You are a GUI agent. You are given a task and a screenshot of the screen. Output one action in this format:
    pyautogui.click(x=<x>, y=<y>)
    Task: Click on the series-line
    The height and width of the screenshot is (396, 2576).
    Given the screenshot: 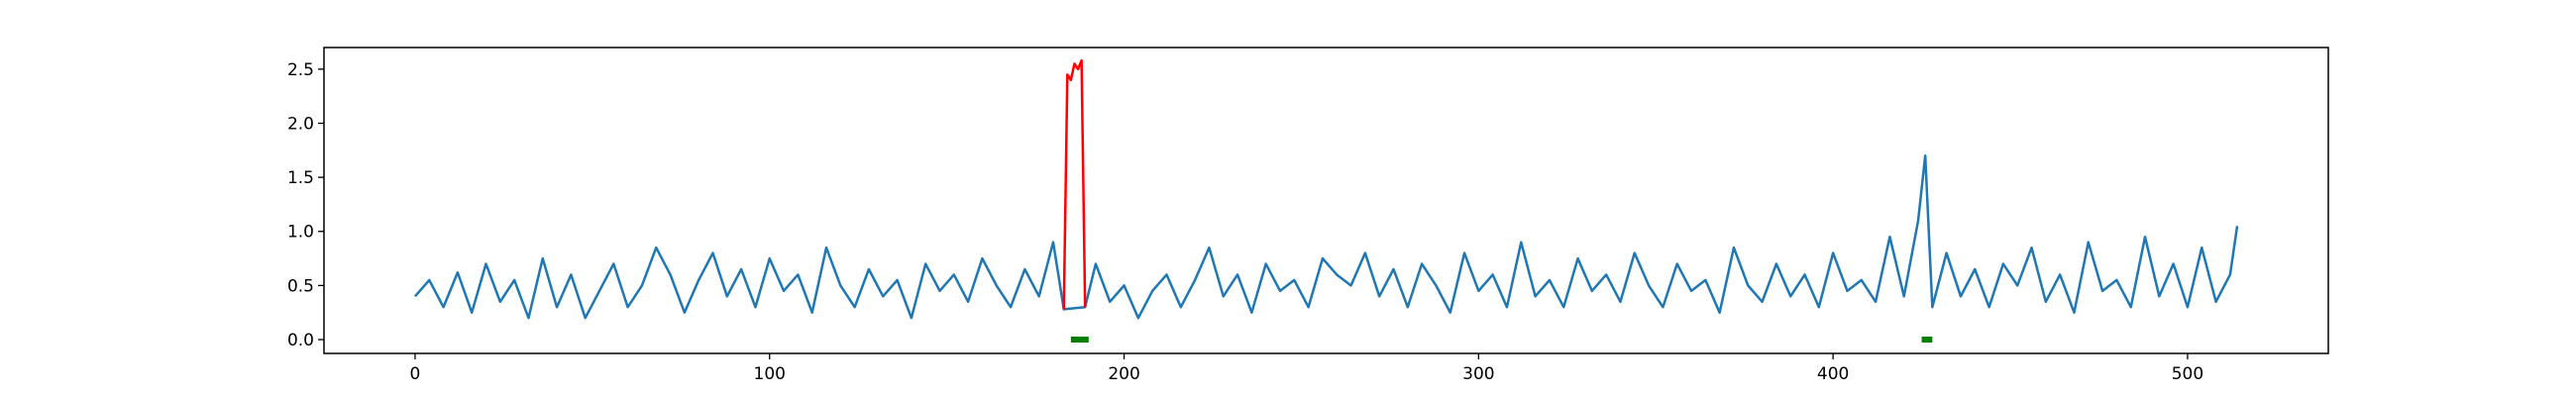 What is the action you would take?
    pyautogui.click(x=1074, y=184)
    